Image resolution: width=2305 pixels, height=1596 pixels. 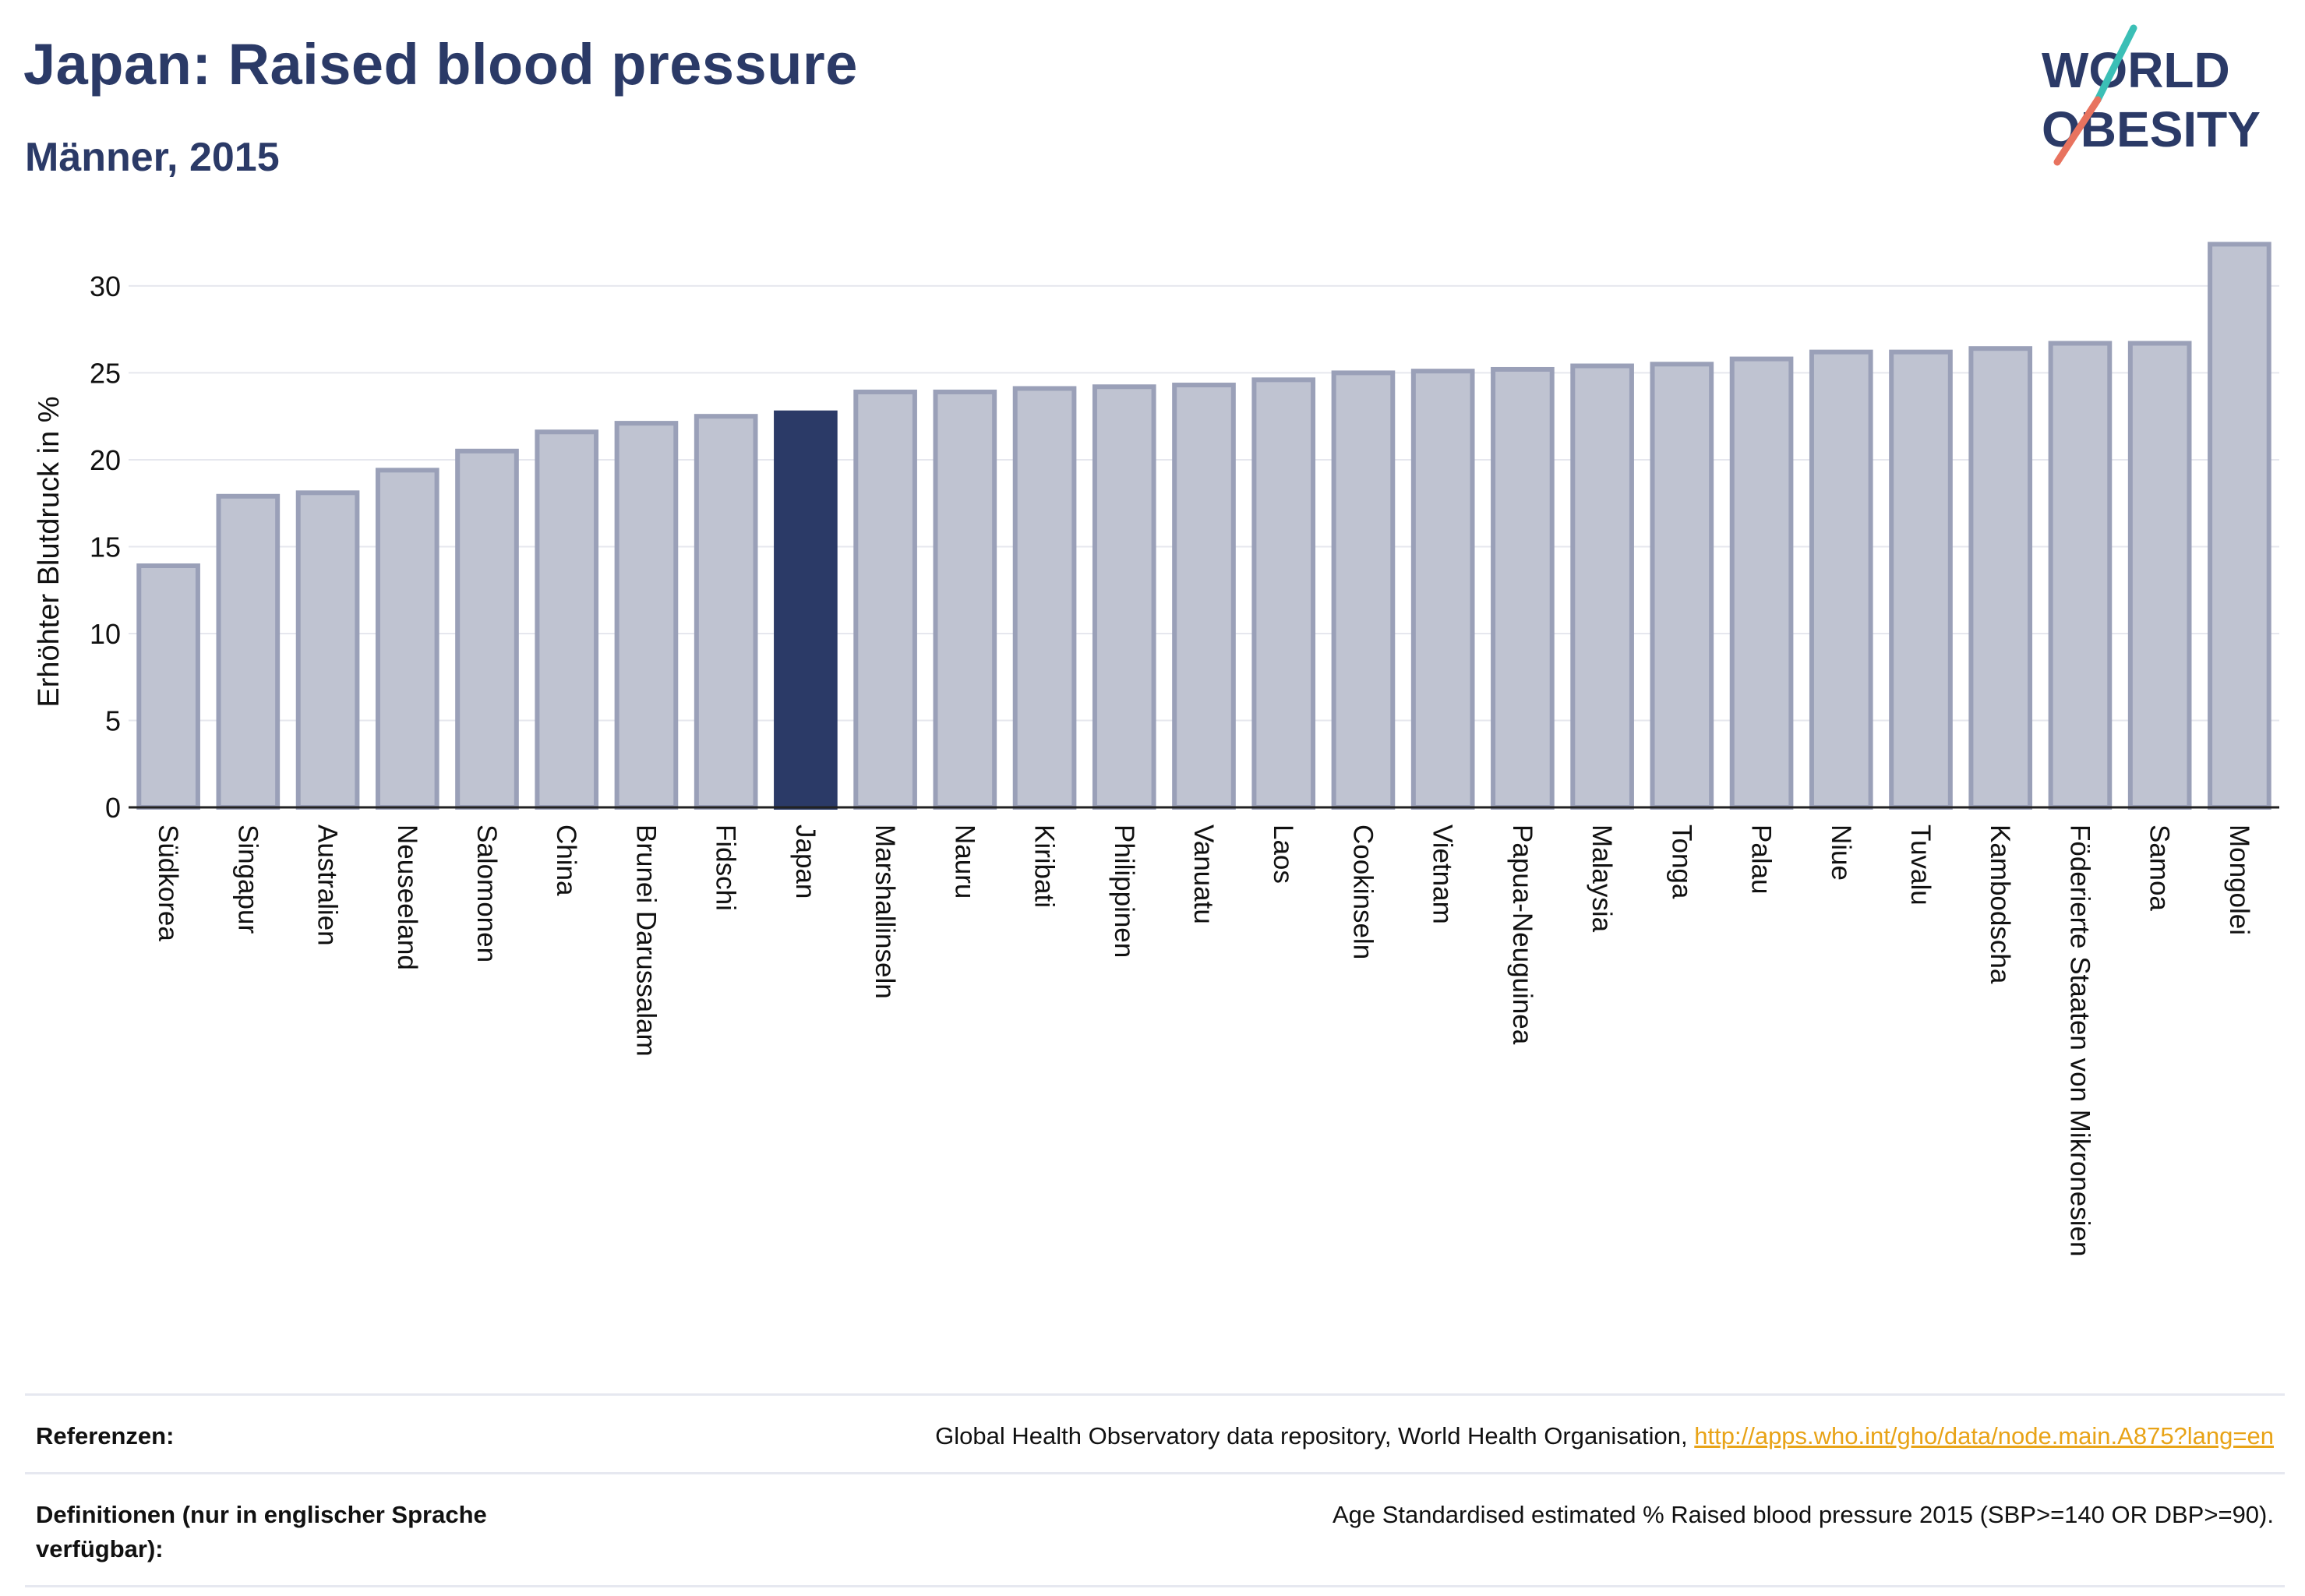 I want to click on x-tick-label: Salomonen, so click(x=486, y=893).